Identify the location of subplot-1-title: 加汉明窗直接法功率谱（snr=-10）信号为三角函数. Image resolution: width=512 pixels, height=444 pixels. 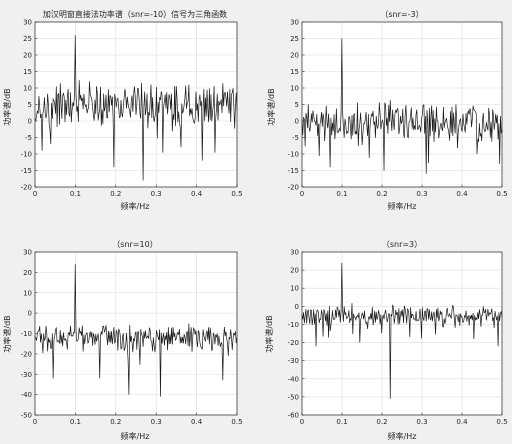
(135, 14).